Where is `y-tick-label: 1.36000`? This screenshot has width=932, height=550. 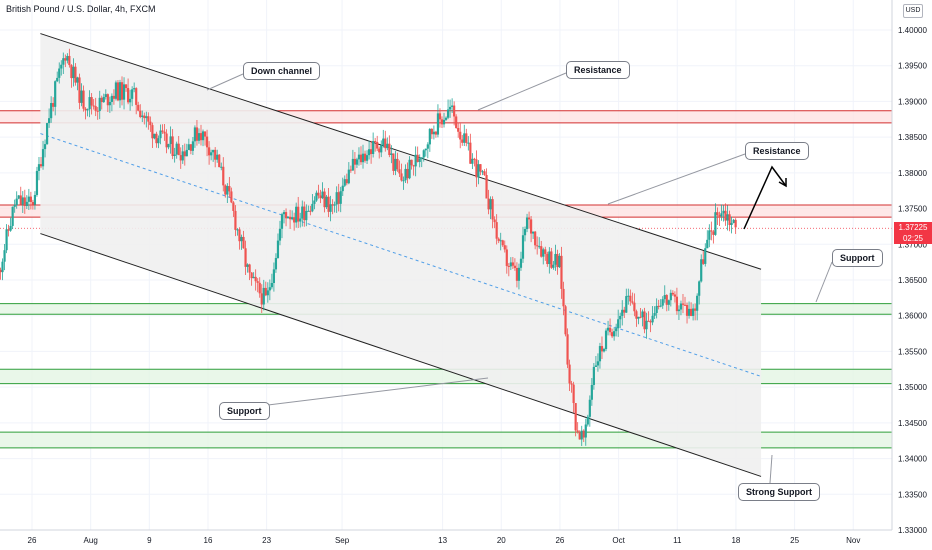
y-tick-label: 1.36000 is located at coordinates (912, 316).